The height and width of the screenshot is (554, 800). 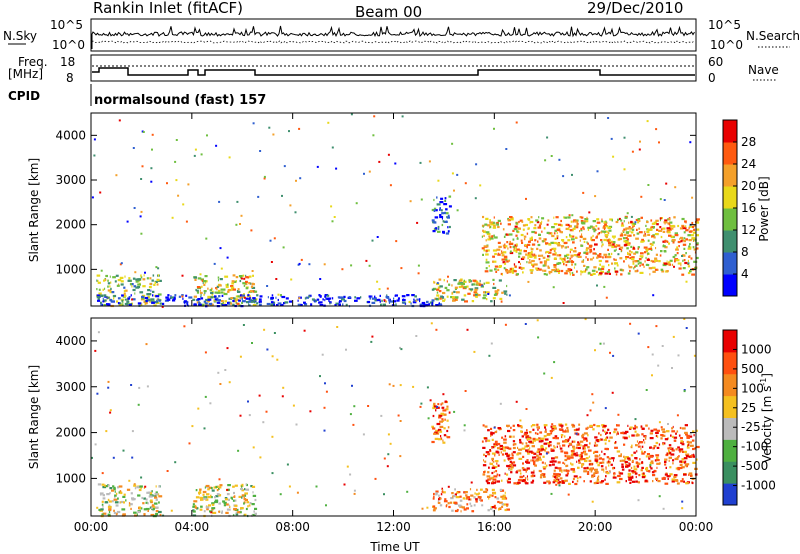 What do you see at coordinates (34, 417) in the screenshot?
I see `velocity-y-axis-label: Slant Range [km]` at bounding box center [34, 417].